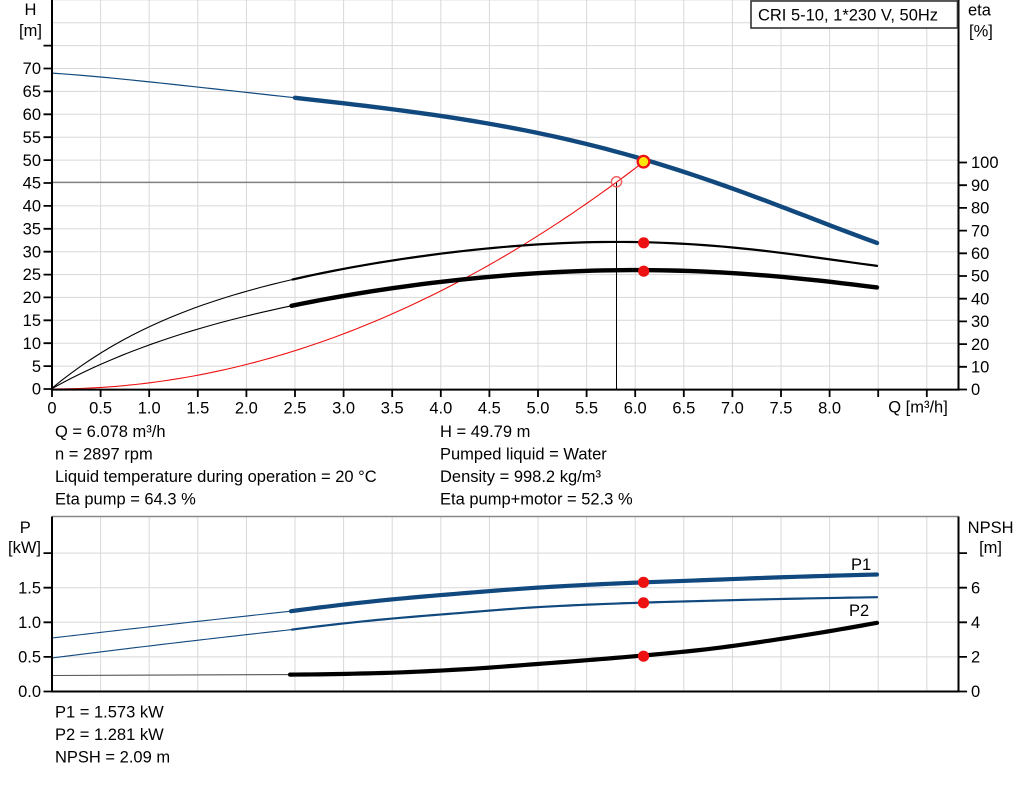 This screenshot has height=786, width=1024. Describe the element at coordinates (489, 409) in the screenshot. I see `svg-text: 4.5` at that location.